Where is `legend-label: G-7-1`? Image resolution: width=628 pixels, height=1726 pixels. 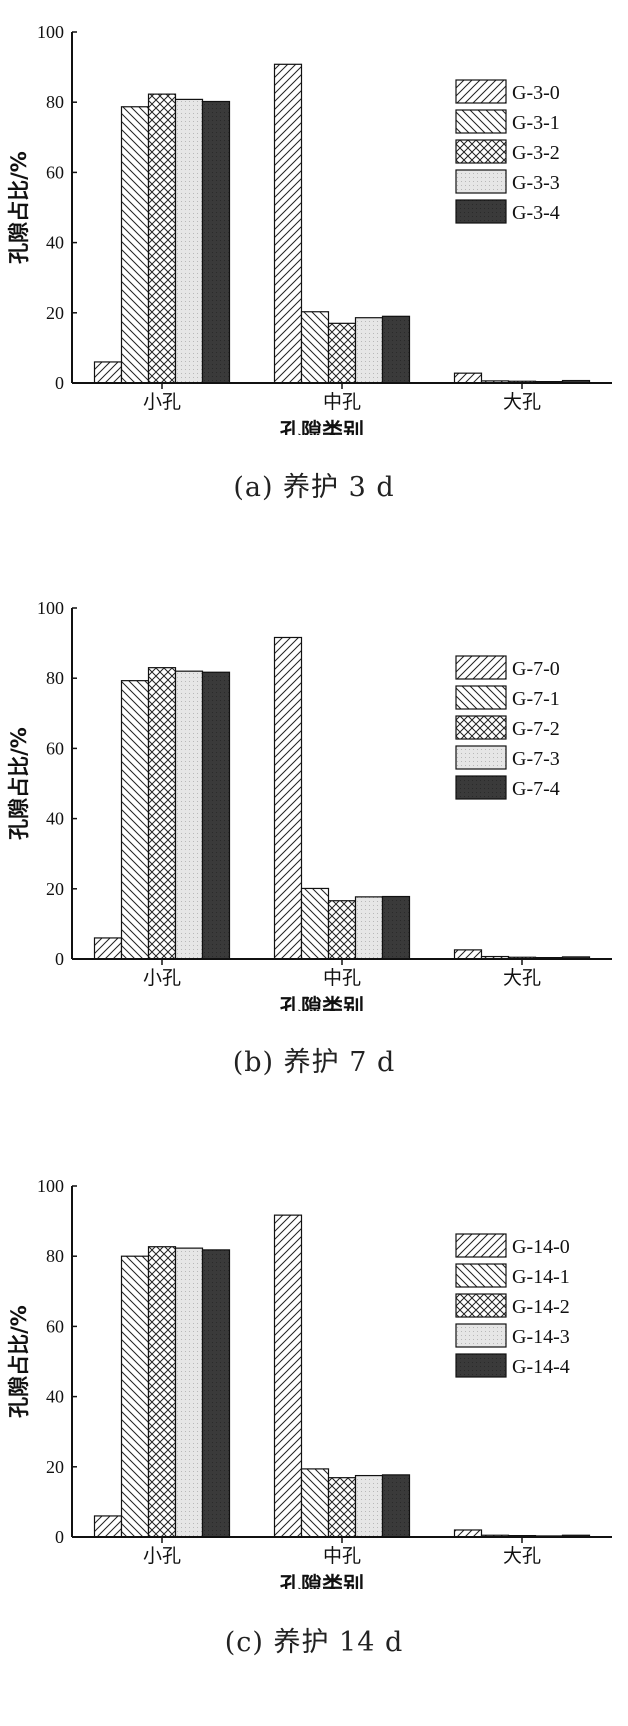 legend-label: G-7-1 is located at coordinates (536, 699).